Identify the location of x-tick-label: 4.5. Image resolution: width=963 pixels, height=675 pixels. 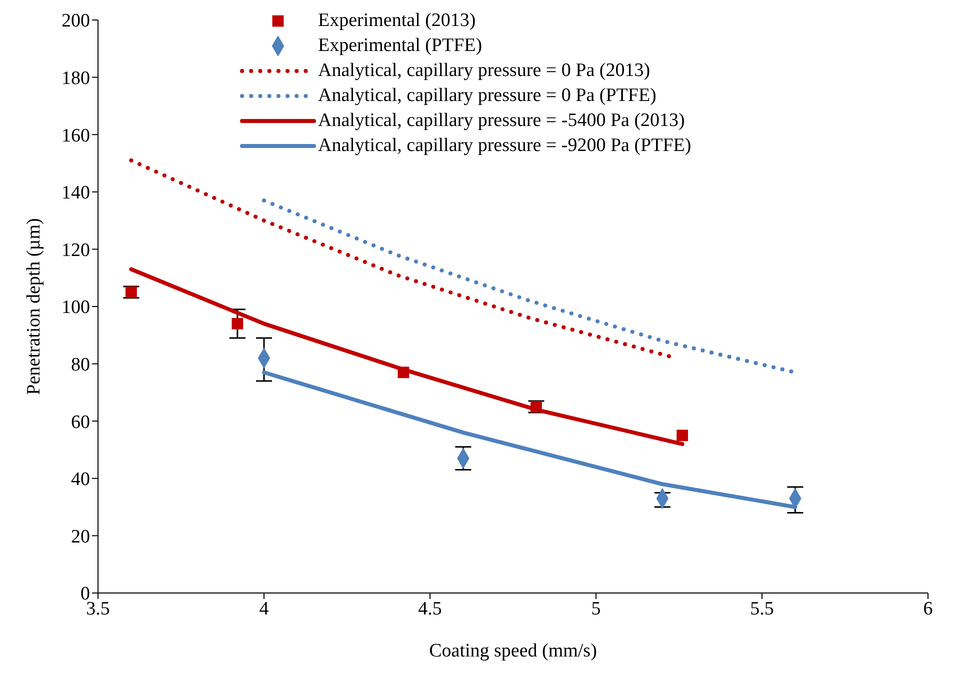
(430, 609).